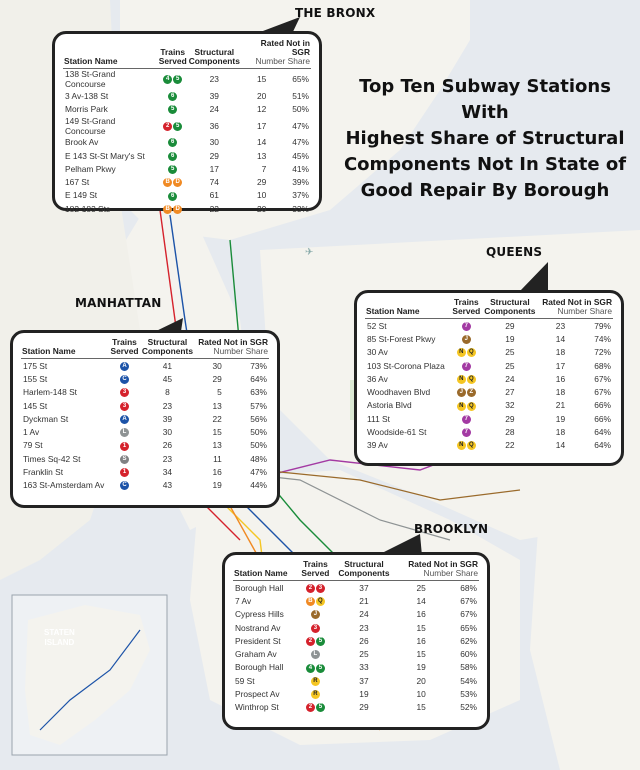  I want to click on station-name: 167 St, so click(77, 182).